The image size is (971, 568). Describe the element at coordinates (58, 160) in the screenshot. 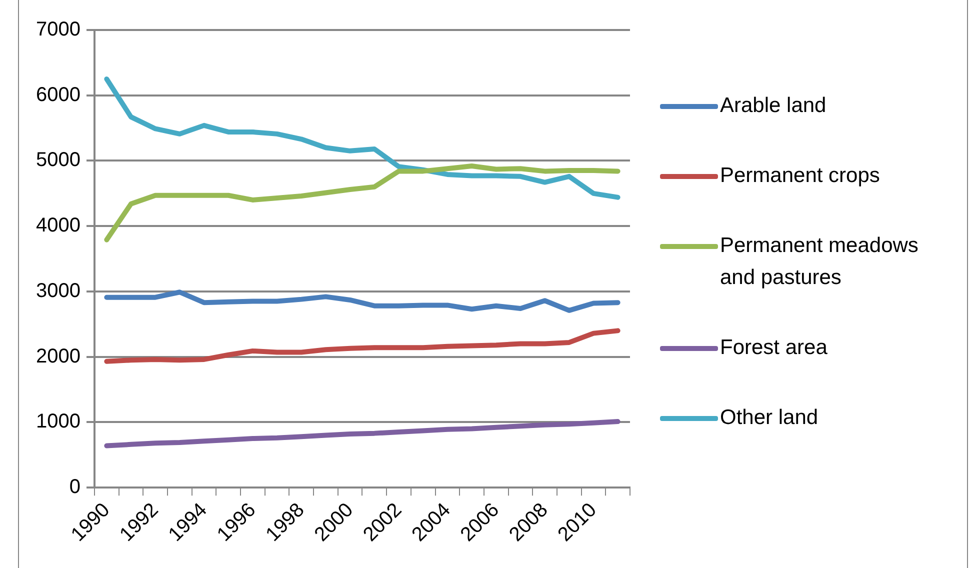

I see `y-tick-label: 5000` at that location.